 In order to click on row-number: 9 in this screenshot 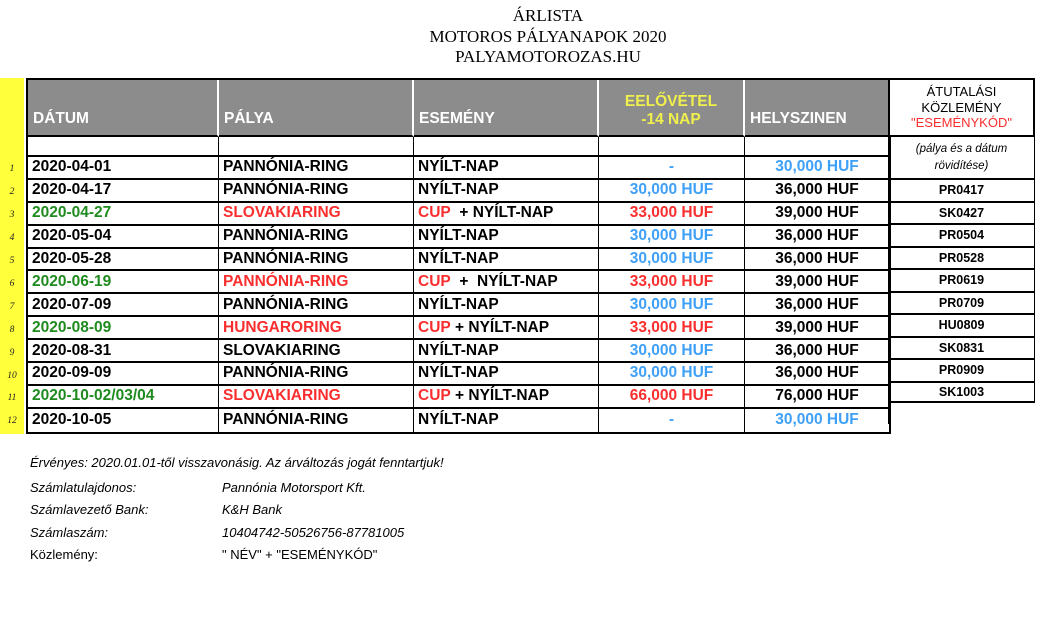, I will do `click(12, 352)`.